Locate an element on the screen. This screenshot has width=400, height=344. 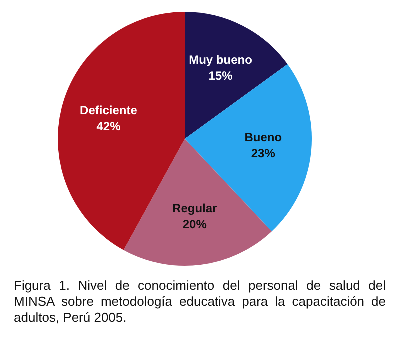
data-label: 42% is located at coordinates (109, 127).